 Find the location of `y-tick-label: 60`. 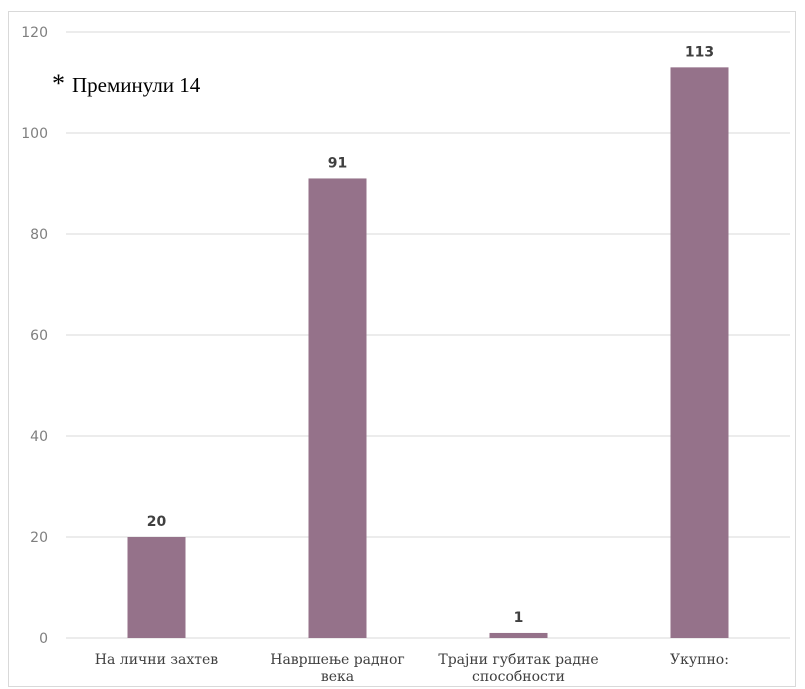

y-tick-label: 60 is located at coordinates (39, 336).